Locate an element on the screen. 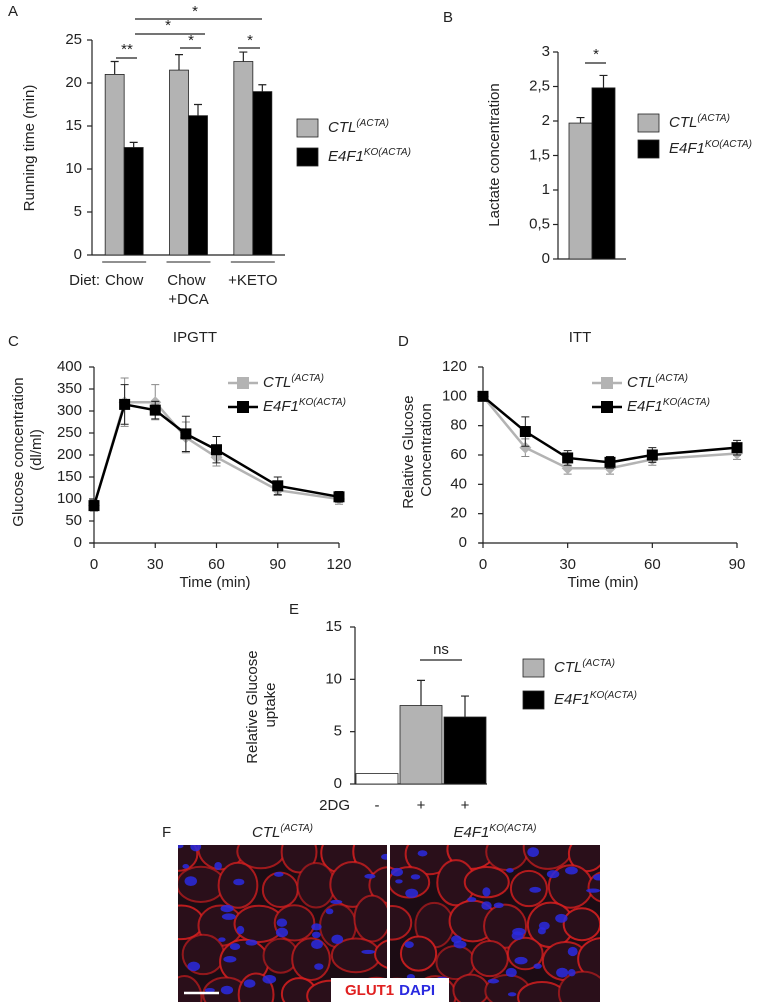  x-tick-label: 120 is located at coordinates (338, 564).